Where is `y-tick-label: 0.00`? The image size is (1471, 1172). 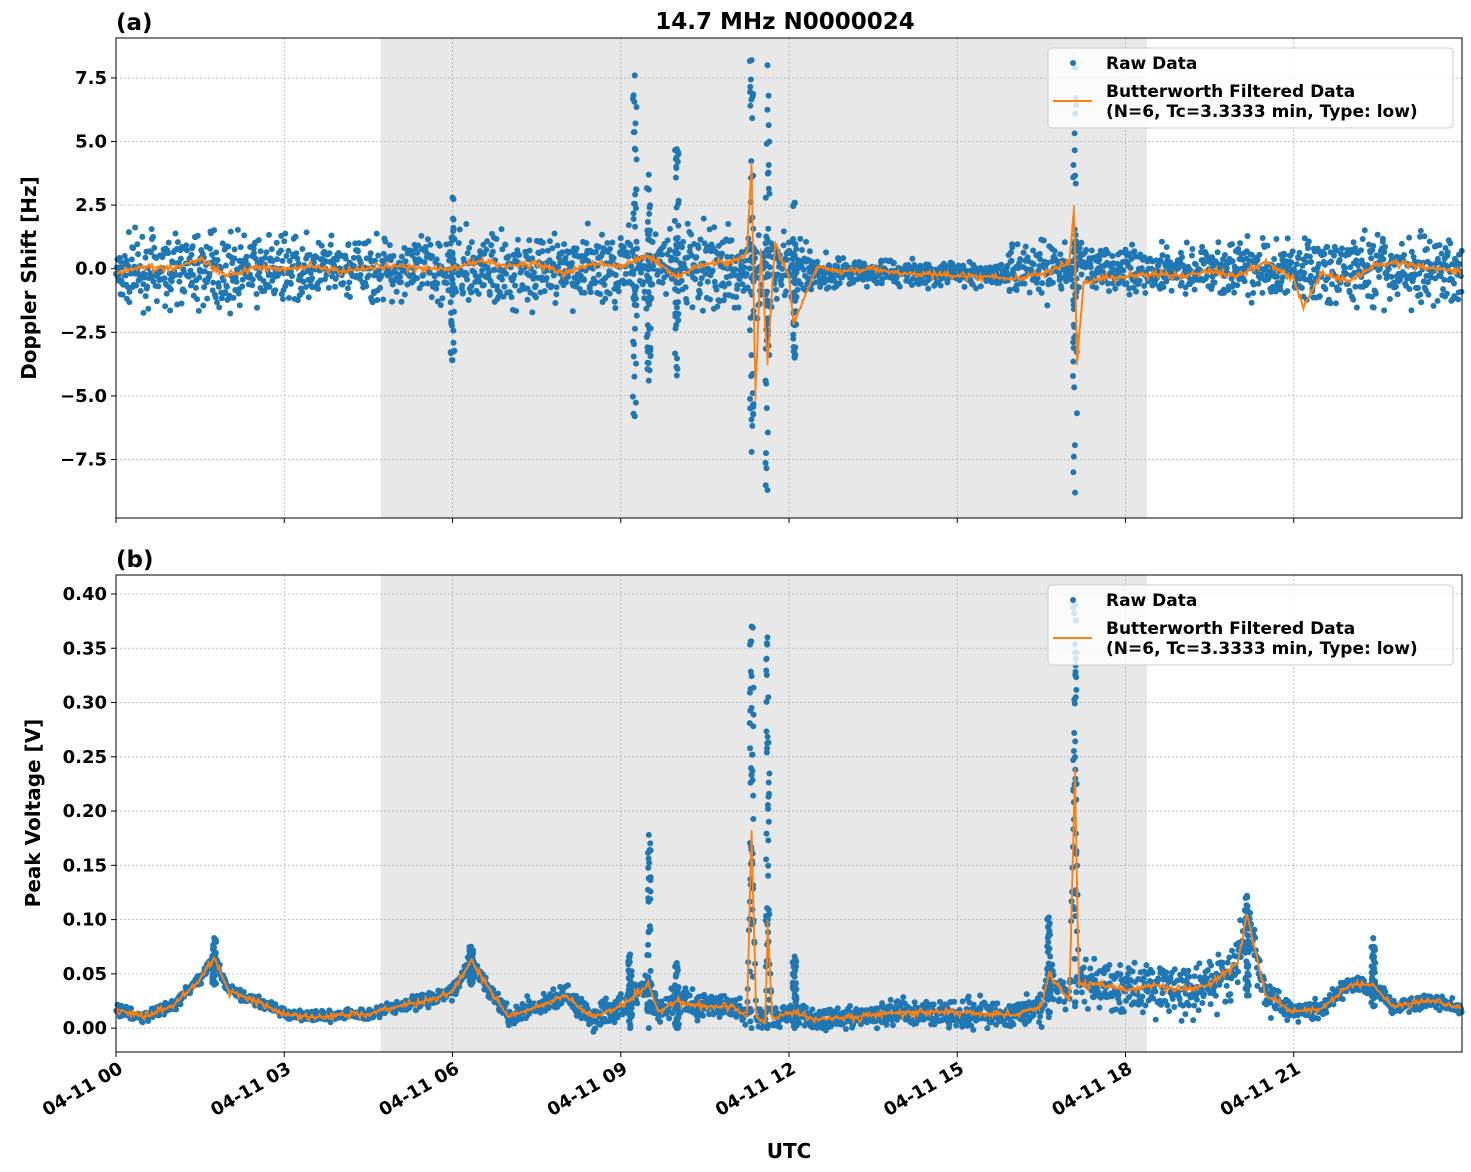
y-tick-label: 0.00 is located at coordinates (85, 1028).